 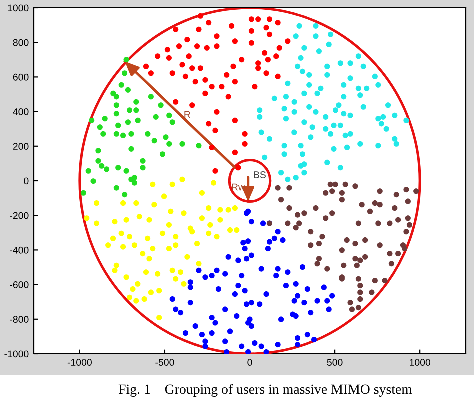 What do you see at coordinates (21, 42) in the screenshot?
I see `y-tick-label: 800` at bounding box center [21, 42].